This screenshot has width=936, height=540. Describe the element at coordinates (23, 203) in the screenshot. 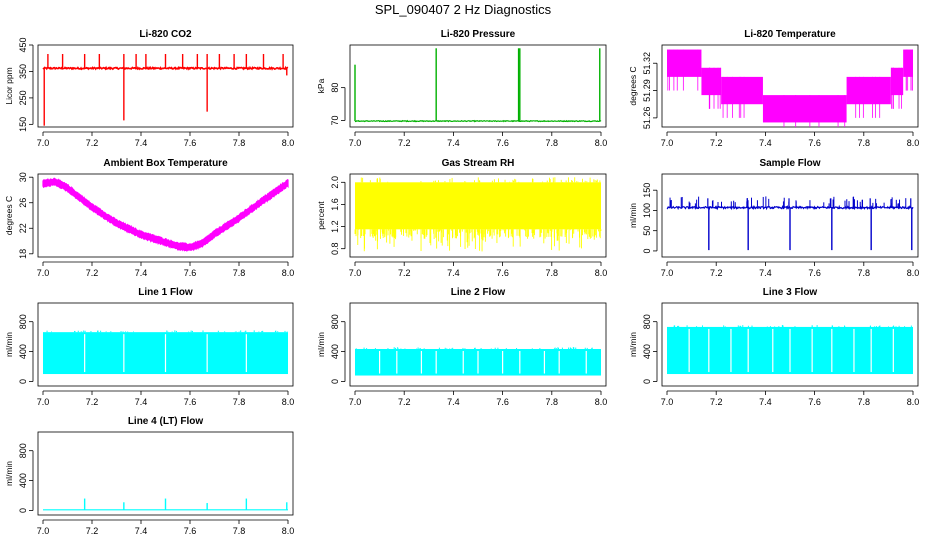

I see `y-tick-label: 26` at that location.